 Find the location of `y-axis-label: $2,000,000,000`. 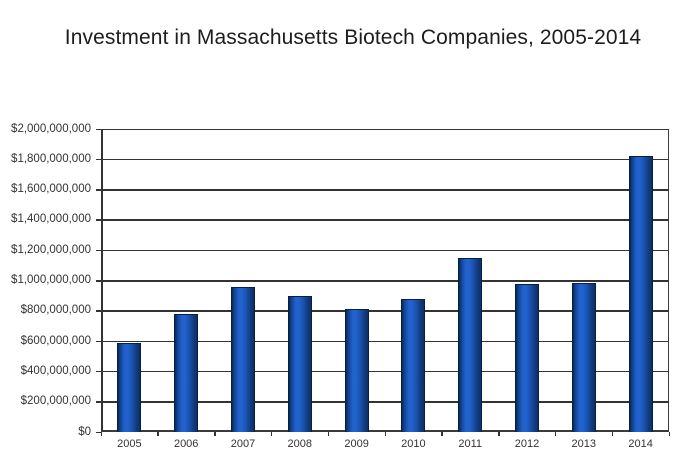

y-axis-label: $2,000,000,000 is located at coordinates (51, 128).